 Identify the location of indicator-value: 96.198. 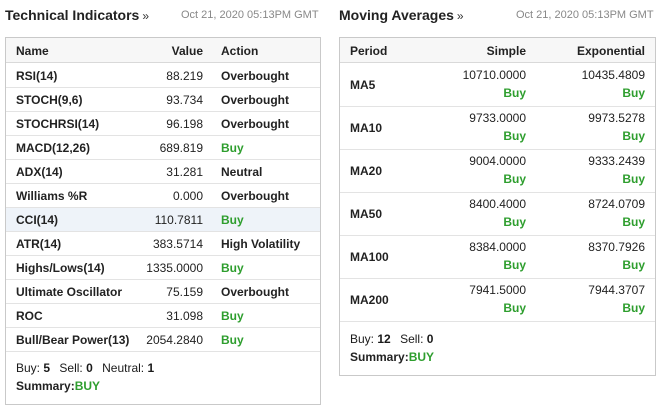
(184, 124).